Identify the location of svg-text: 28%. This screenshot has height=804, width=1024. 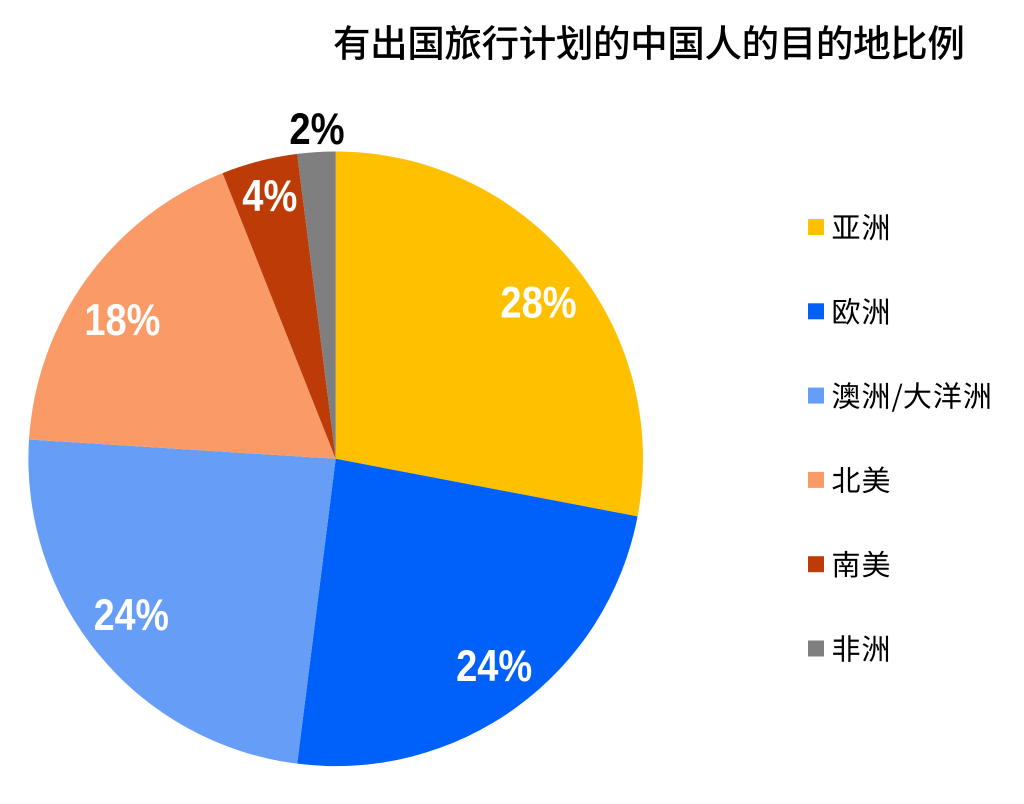
(538, 302).